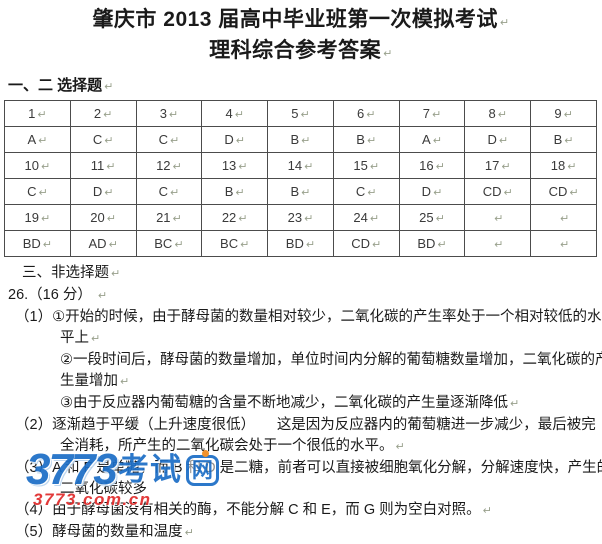  Describe the element at coordinates (253, 510) in the screenshot. I see `answer-text-line: （4）由于酵母菌没有相关的酶，不能分解 C 和 E，而 G 则为空白对照。 ↵` at that location.